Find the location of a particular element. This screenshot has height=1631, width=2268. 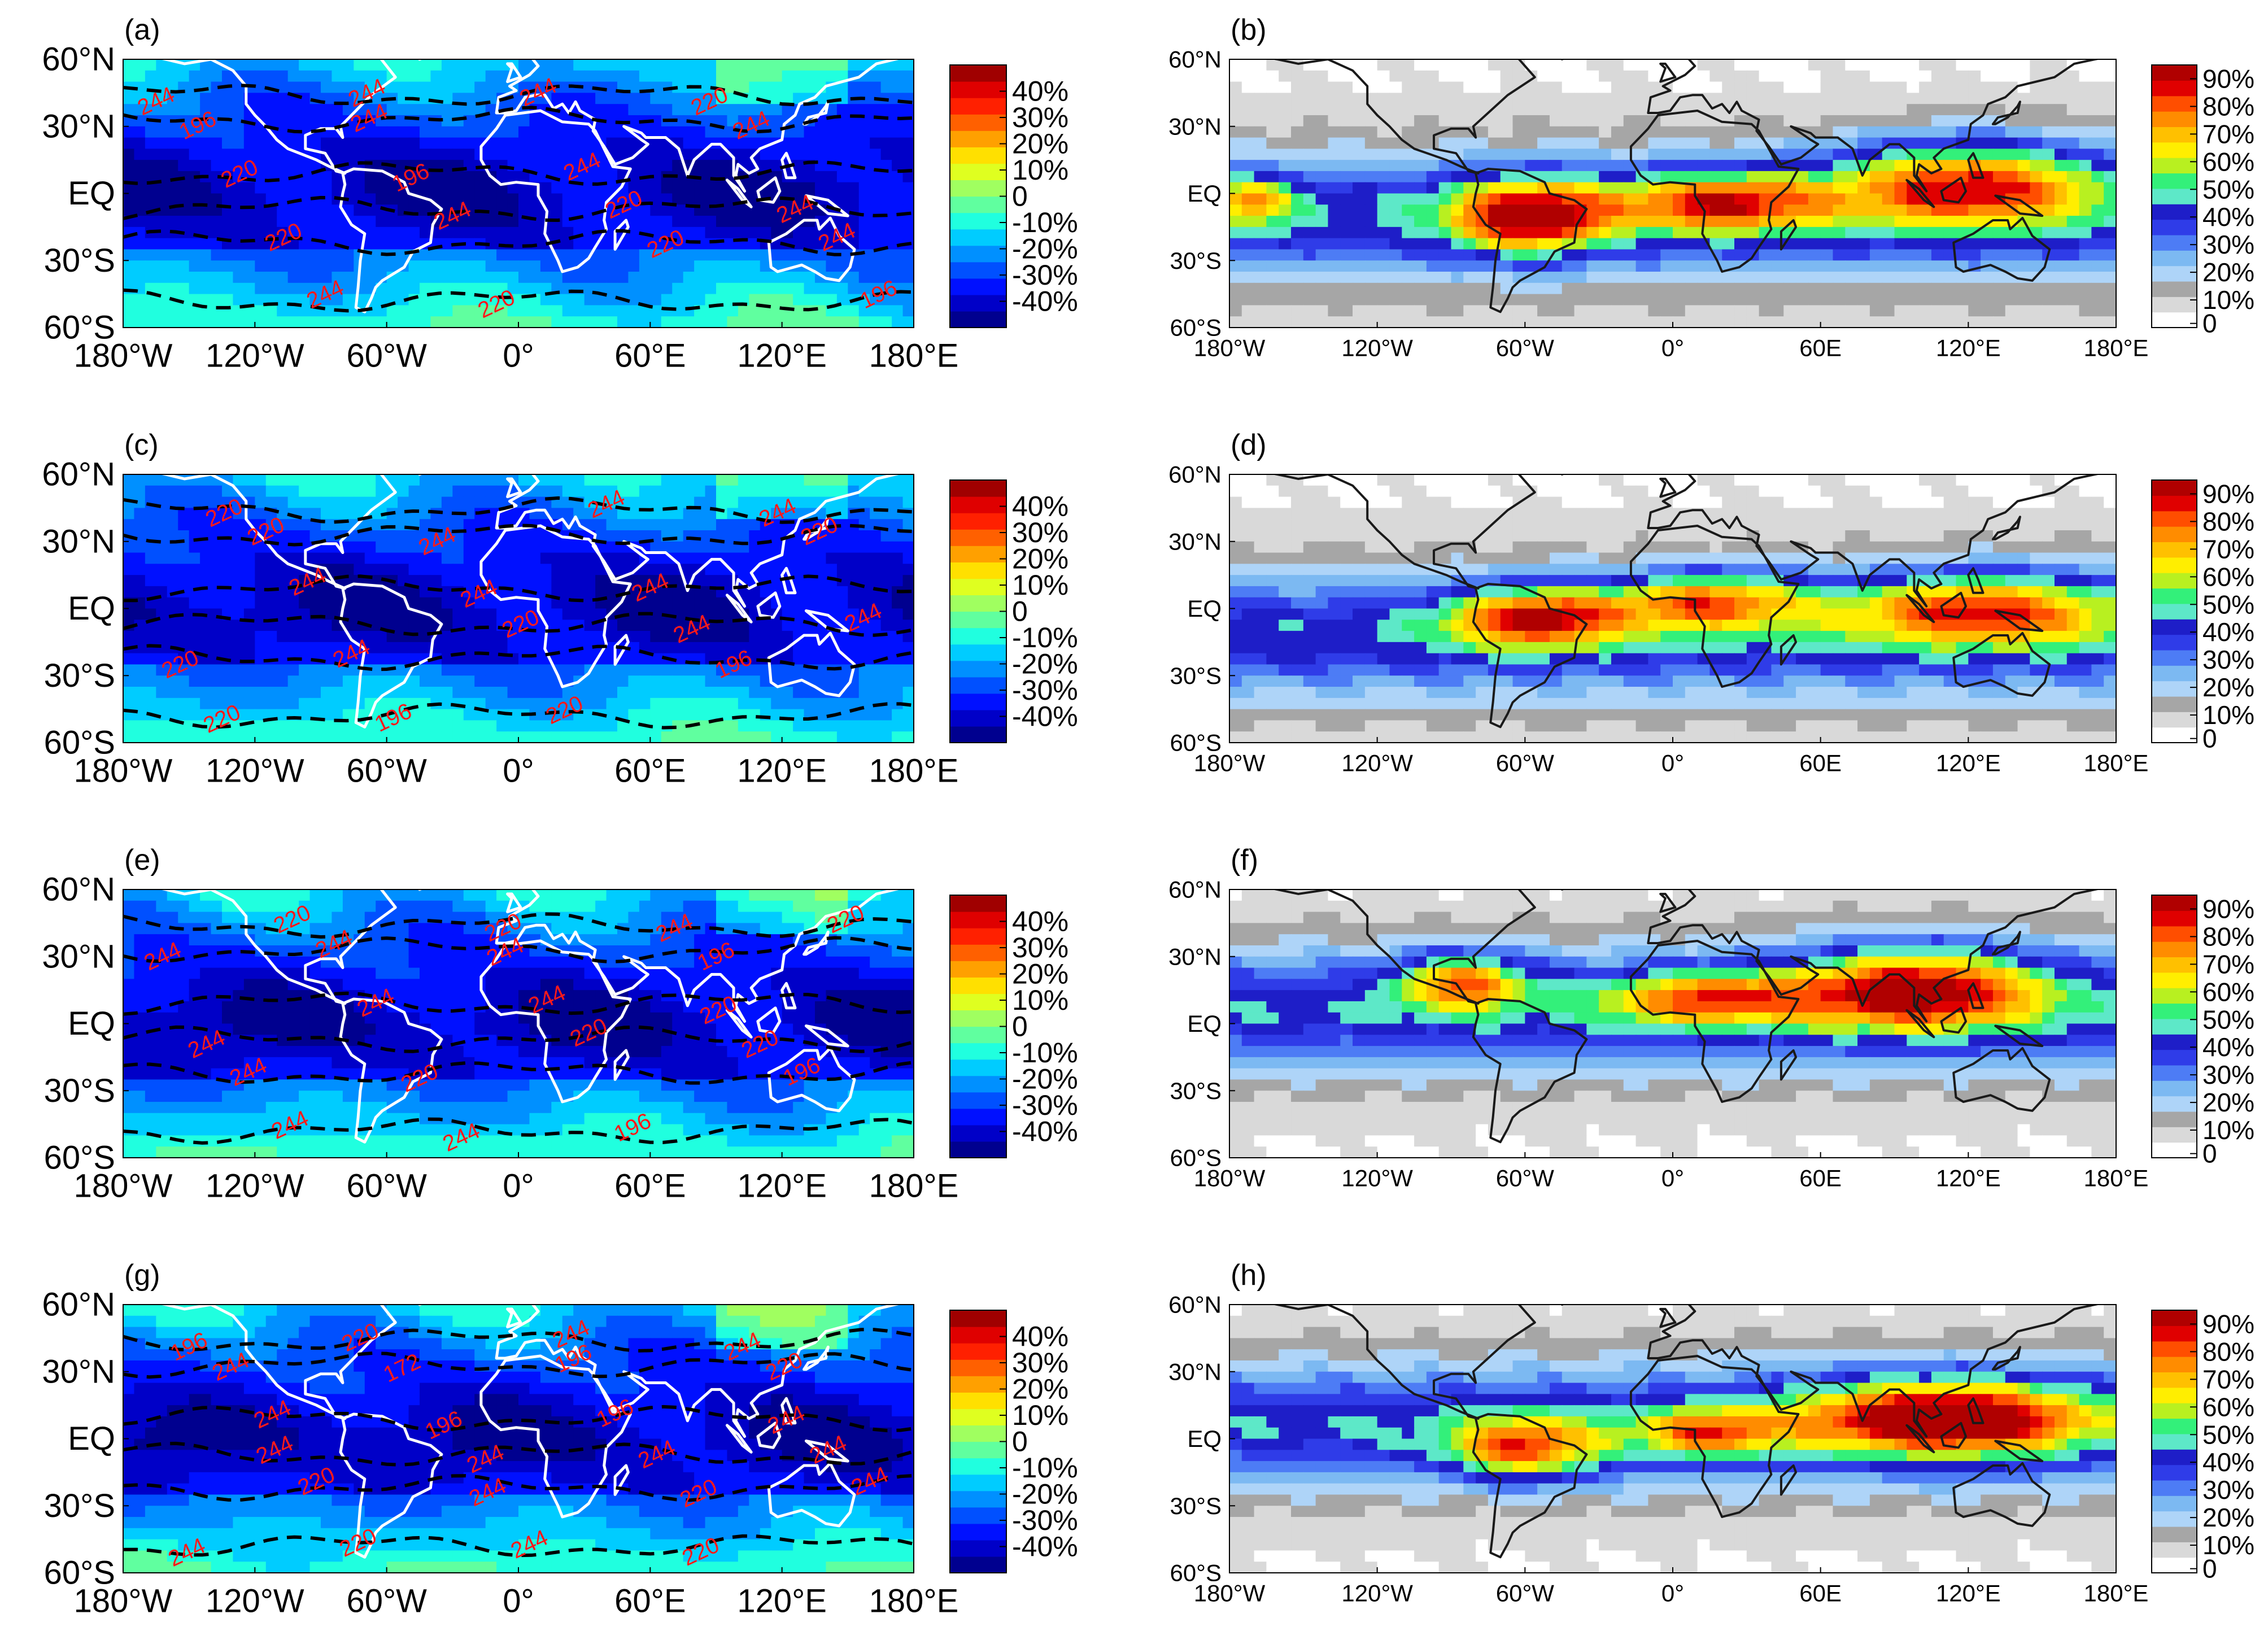

coastline is located at coordinates (1530, 240).